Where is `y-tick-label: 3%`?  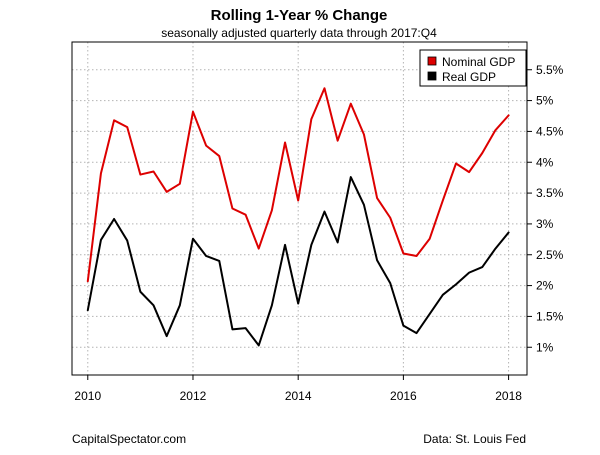
y-tick-label: 3% is located at coordinates (545, 224).